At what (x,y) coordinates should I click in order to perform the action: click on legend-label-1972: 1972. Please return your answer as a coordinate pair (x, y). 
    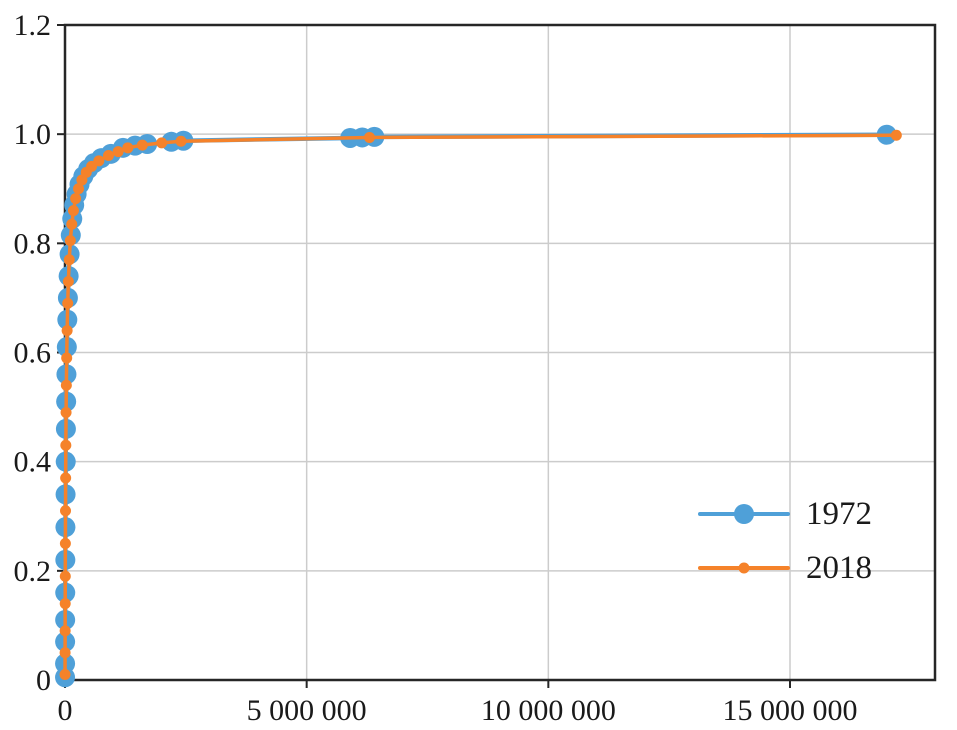
    Looking at the image, I should click on (839, 513).